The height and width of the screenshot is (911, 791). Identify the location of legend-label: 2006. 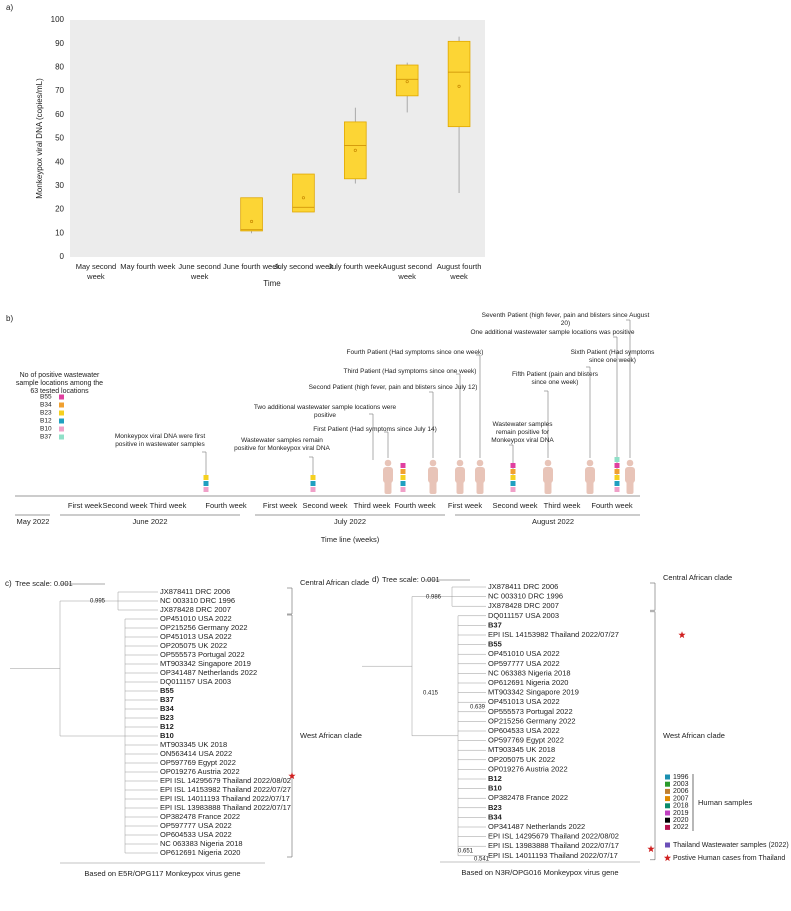
(681, 791).